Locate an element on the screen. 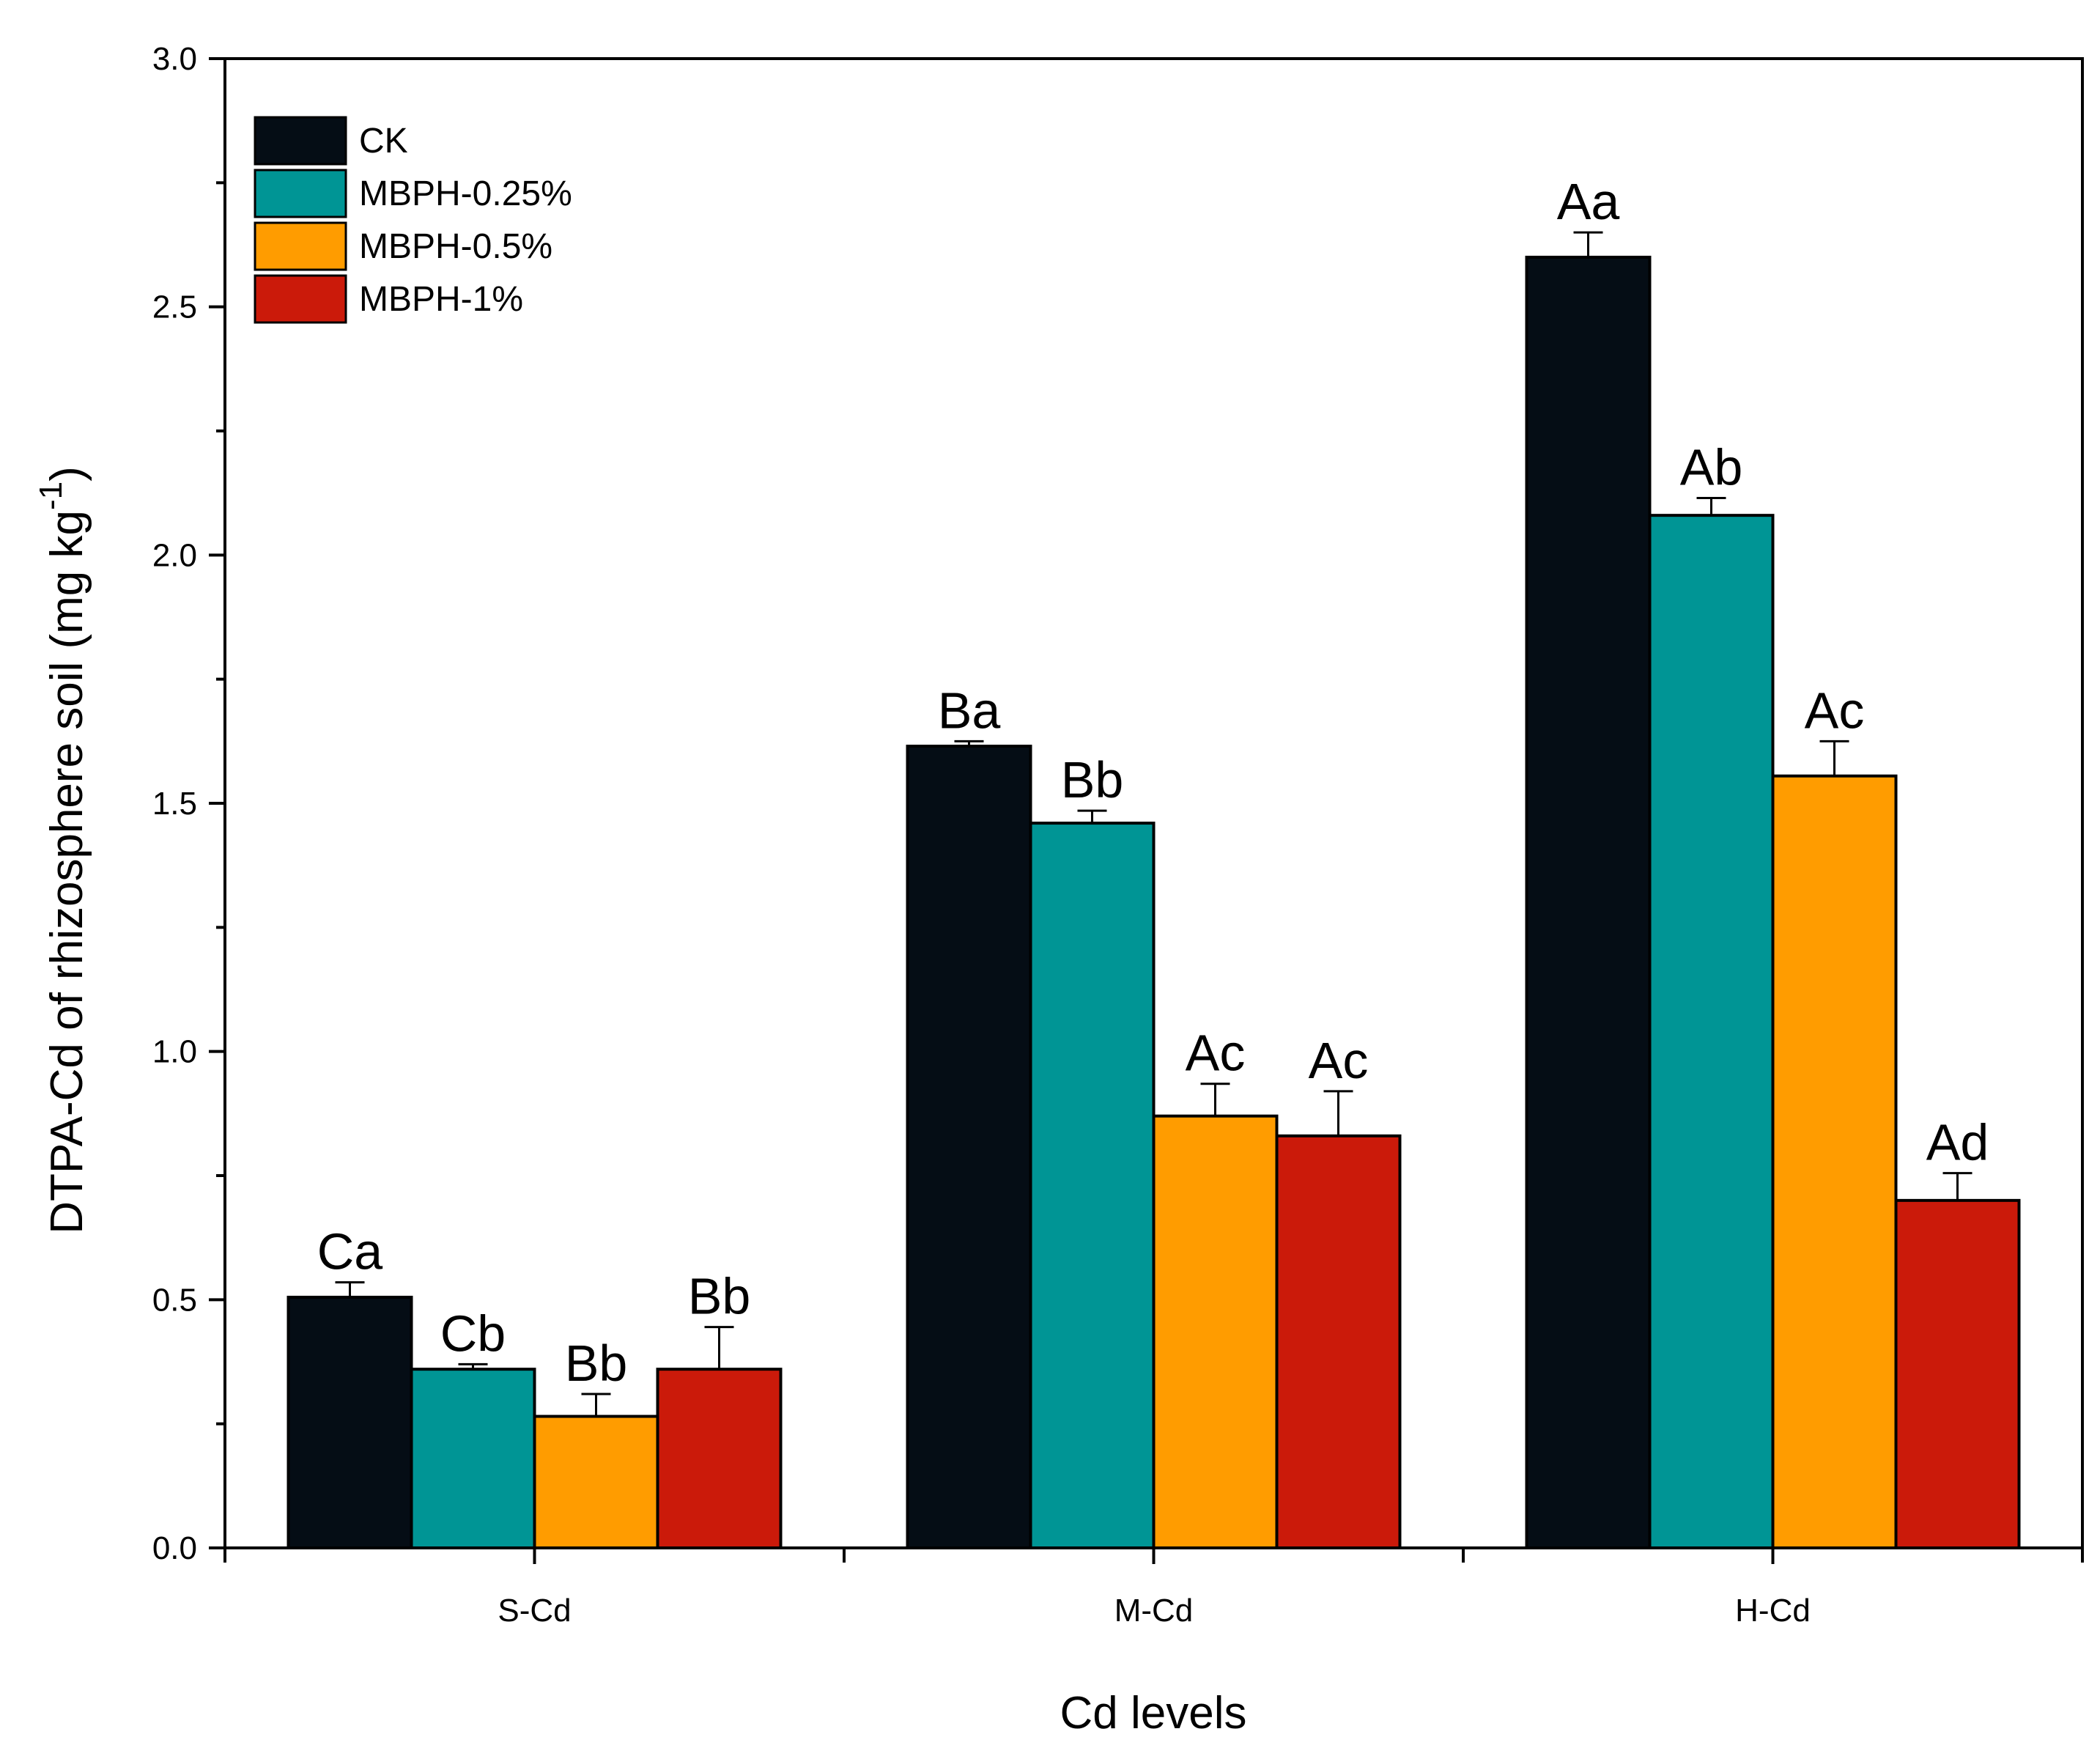  y-tick-label: 2.5 is located at coordinates (174, 307).